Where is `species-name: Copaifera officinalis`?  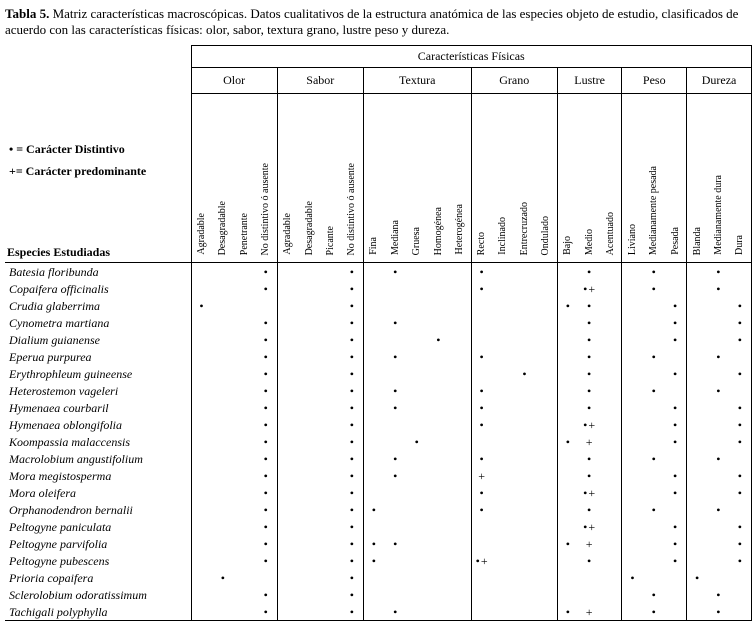
species-name: Copaifera officinalis is located at coordinates (98, 288).